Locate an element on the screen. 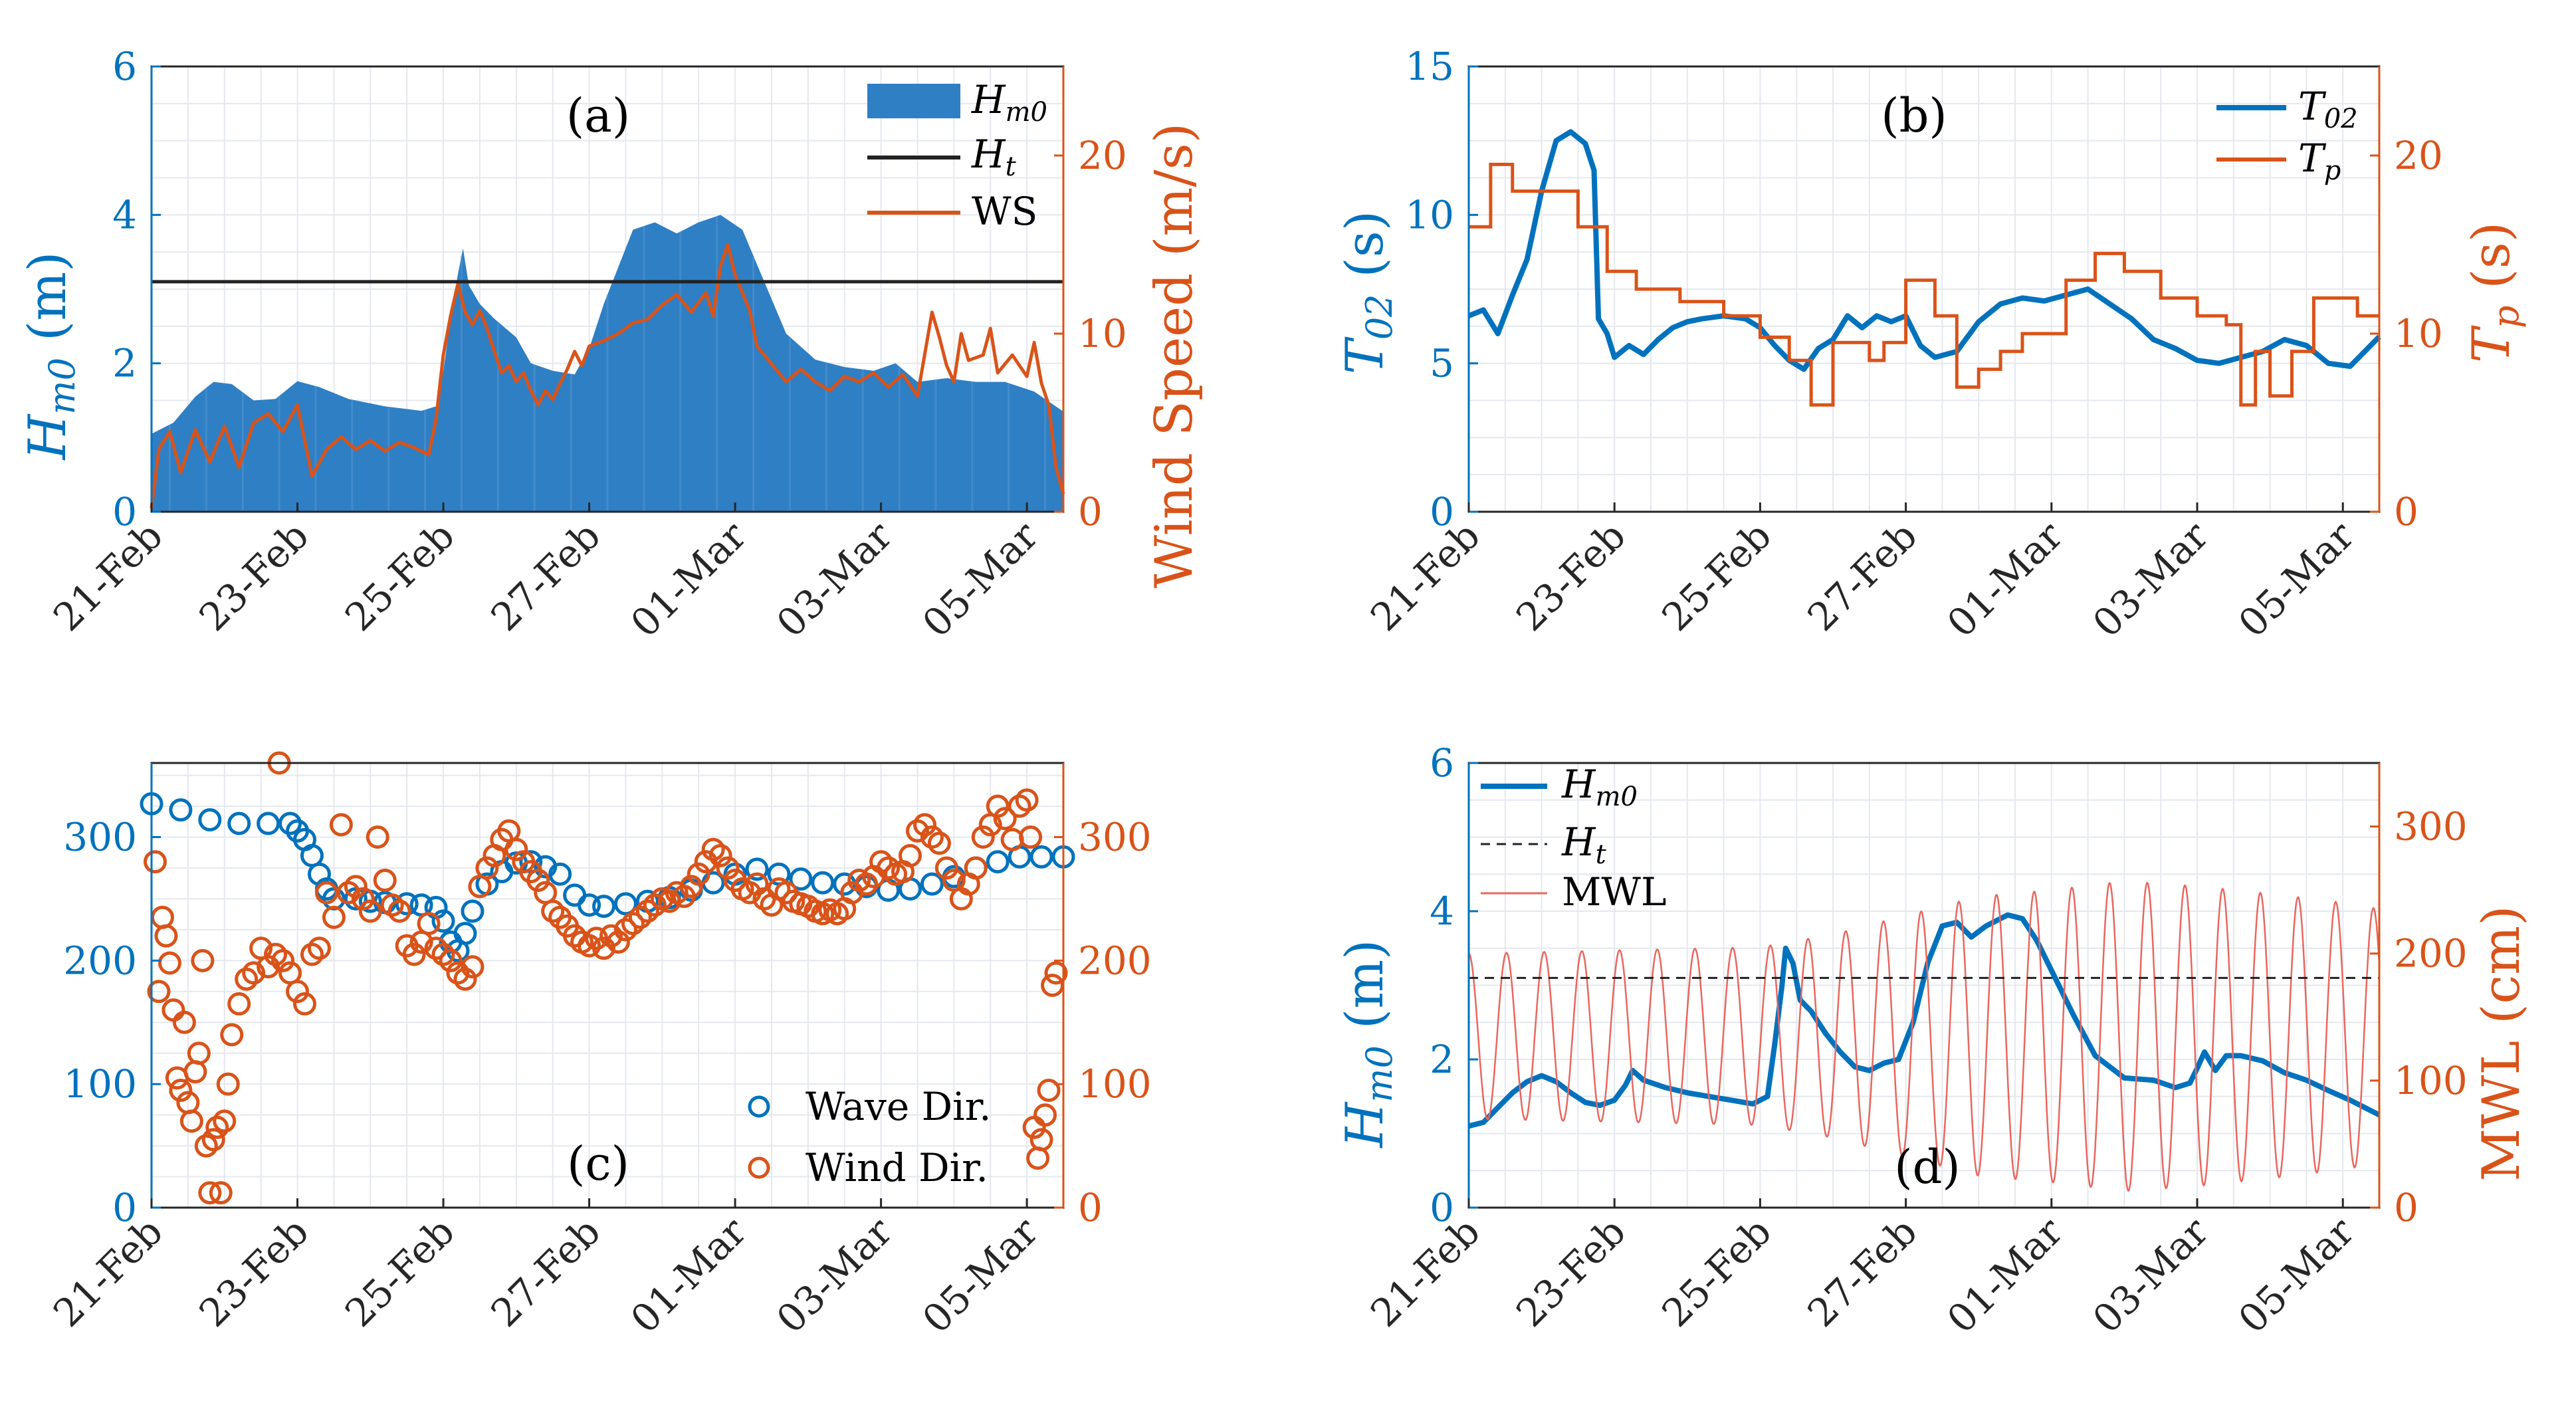 This screenshot has width=2576, height=1409. panel-c-left-ticks: 0 100 200 300 is located at coordinates (112, 997).